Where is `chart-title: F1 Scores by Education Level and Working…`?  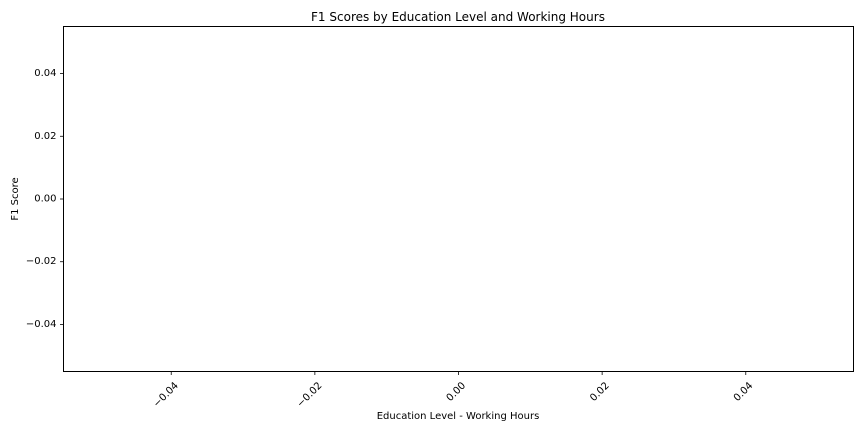
chart-title: F1 Scores by Education Level and Working… is located at coordinates (458, 17).